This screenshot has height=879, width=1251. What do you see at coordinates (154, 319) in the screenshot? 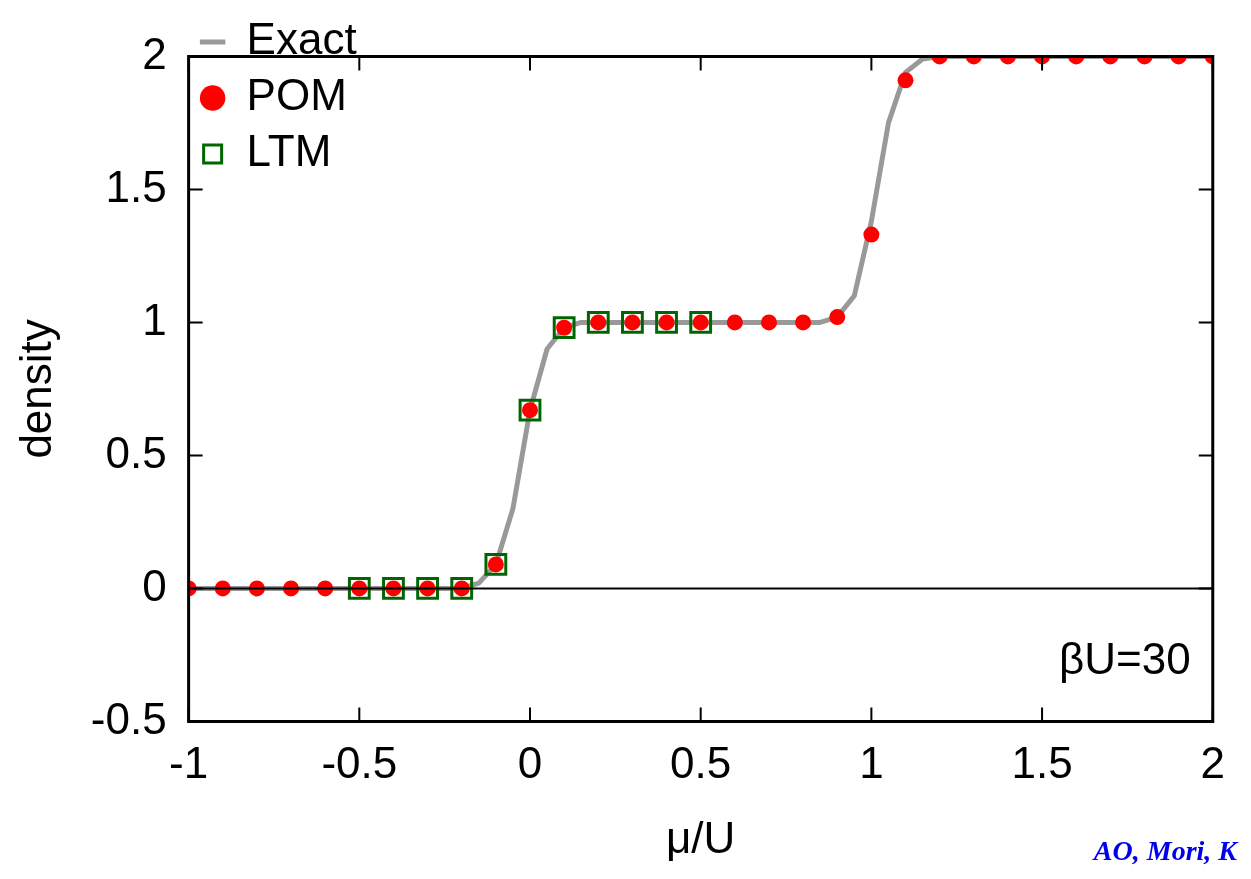
I see `y-tick-label: 1` at bounding box center [154, 319].